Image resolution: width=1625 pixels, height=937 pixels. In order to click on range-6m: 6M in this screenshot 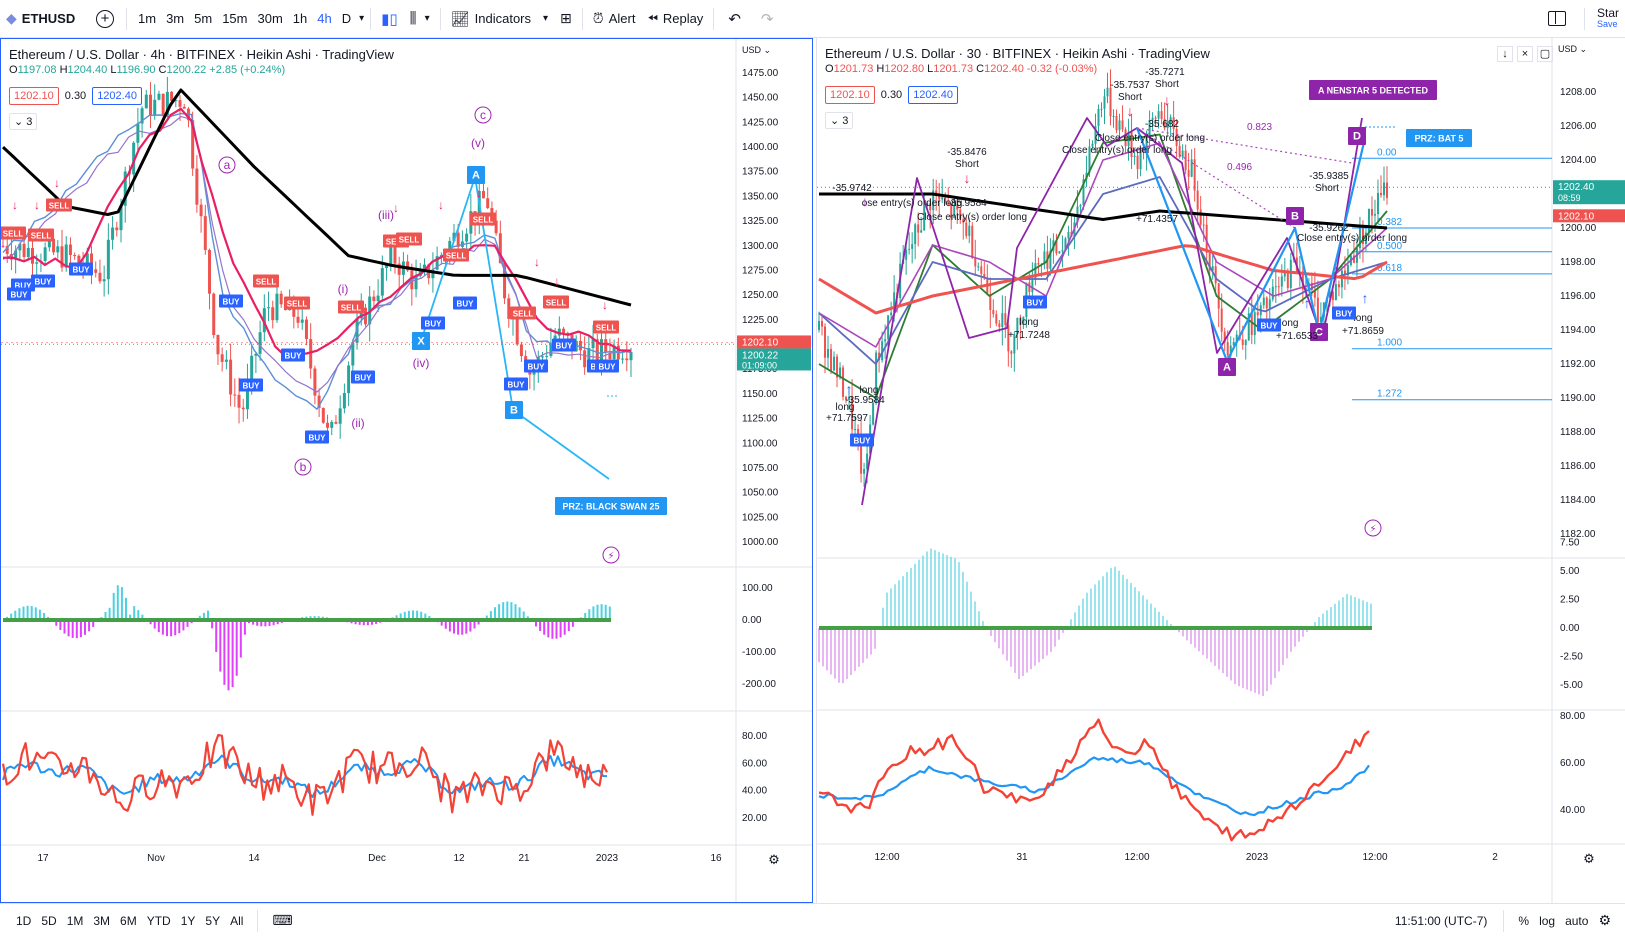, I will do `click(128, 920)`.